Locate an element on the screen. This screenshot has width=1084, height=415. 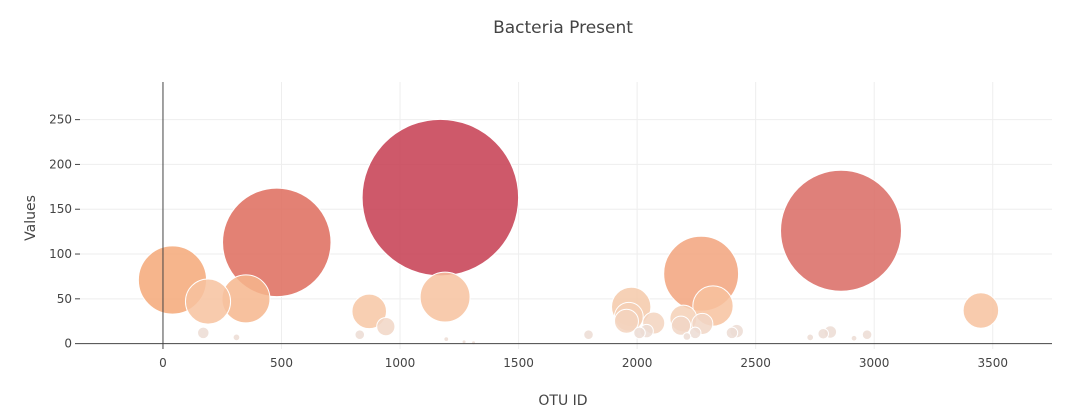
y-axis-label: Values is located at coordinates (31, 218).